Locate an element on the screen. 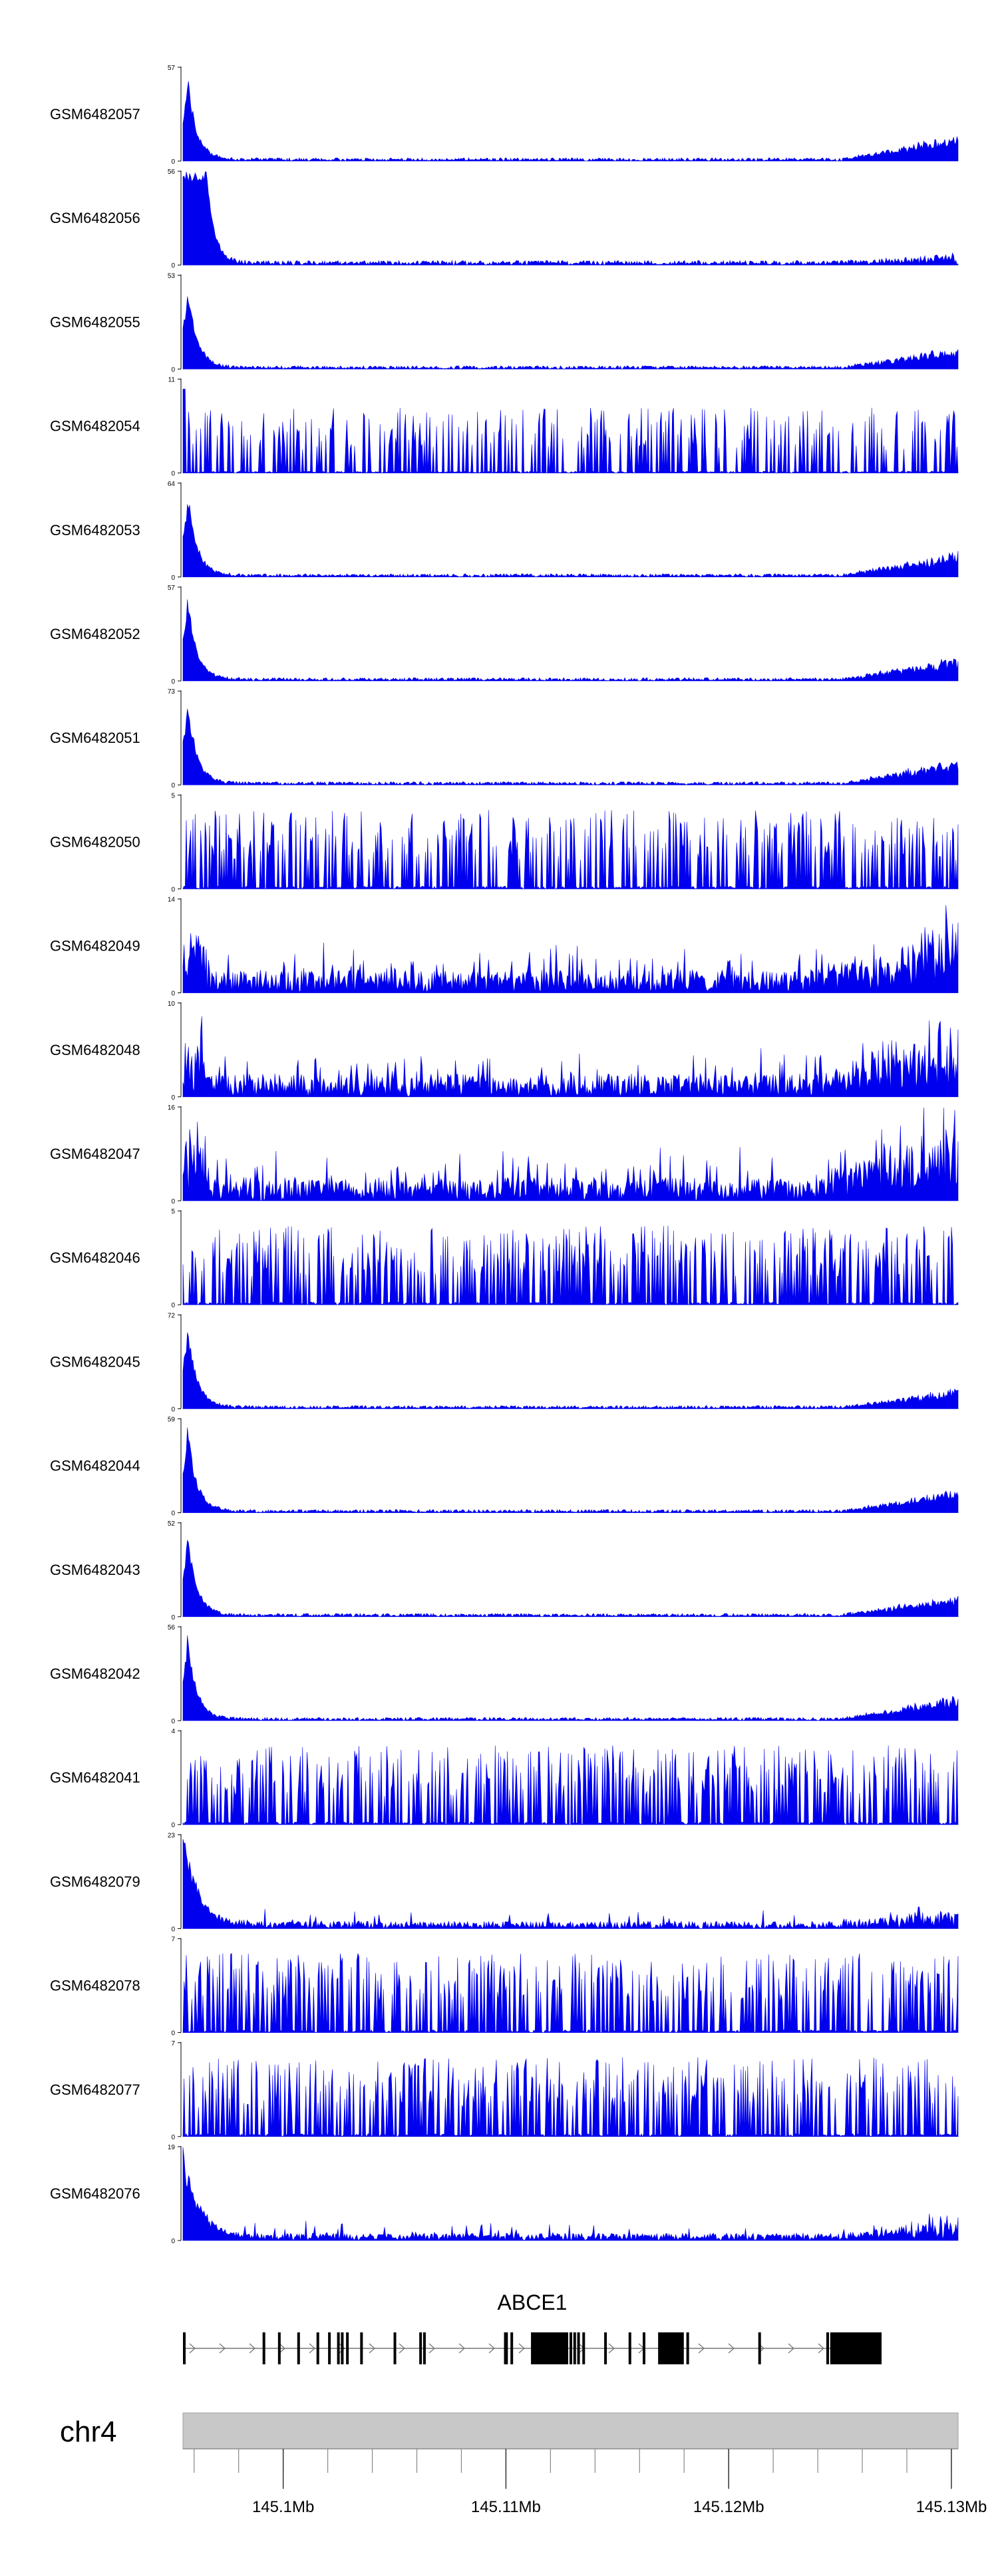 The width and height of the screenshot is (998, 2576). track-GSM6482043: GSM6482043 52 0 is located at coordinates (504, 1570).